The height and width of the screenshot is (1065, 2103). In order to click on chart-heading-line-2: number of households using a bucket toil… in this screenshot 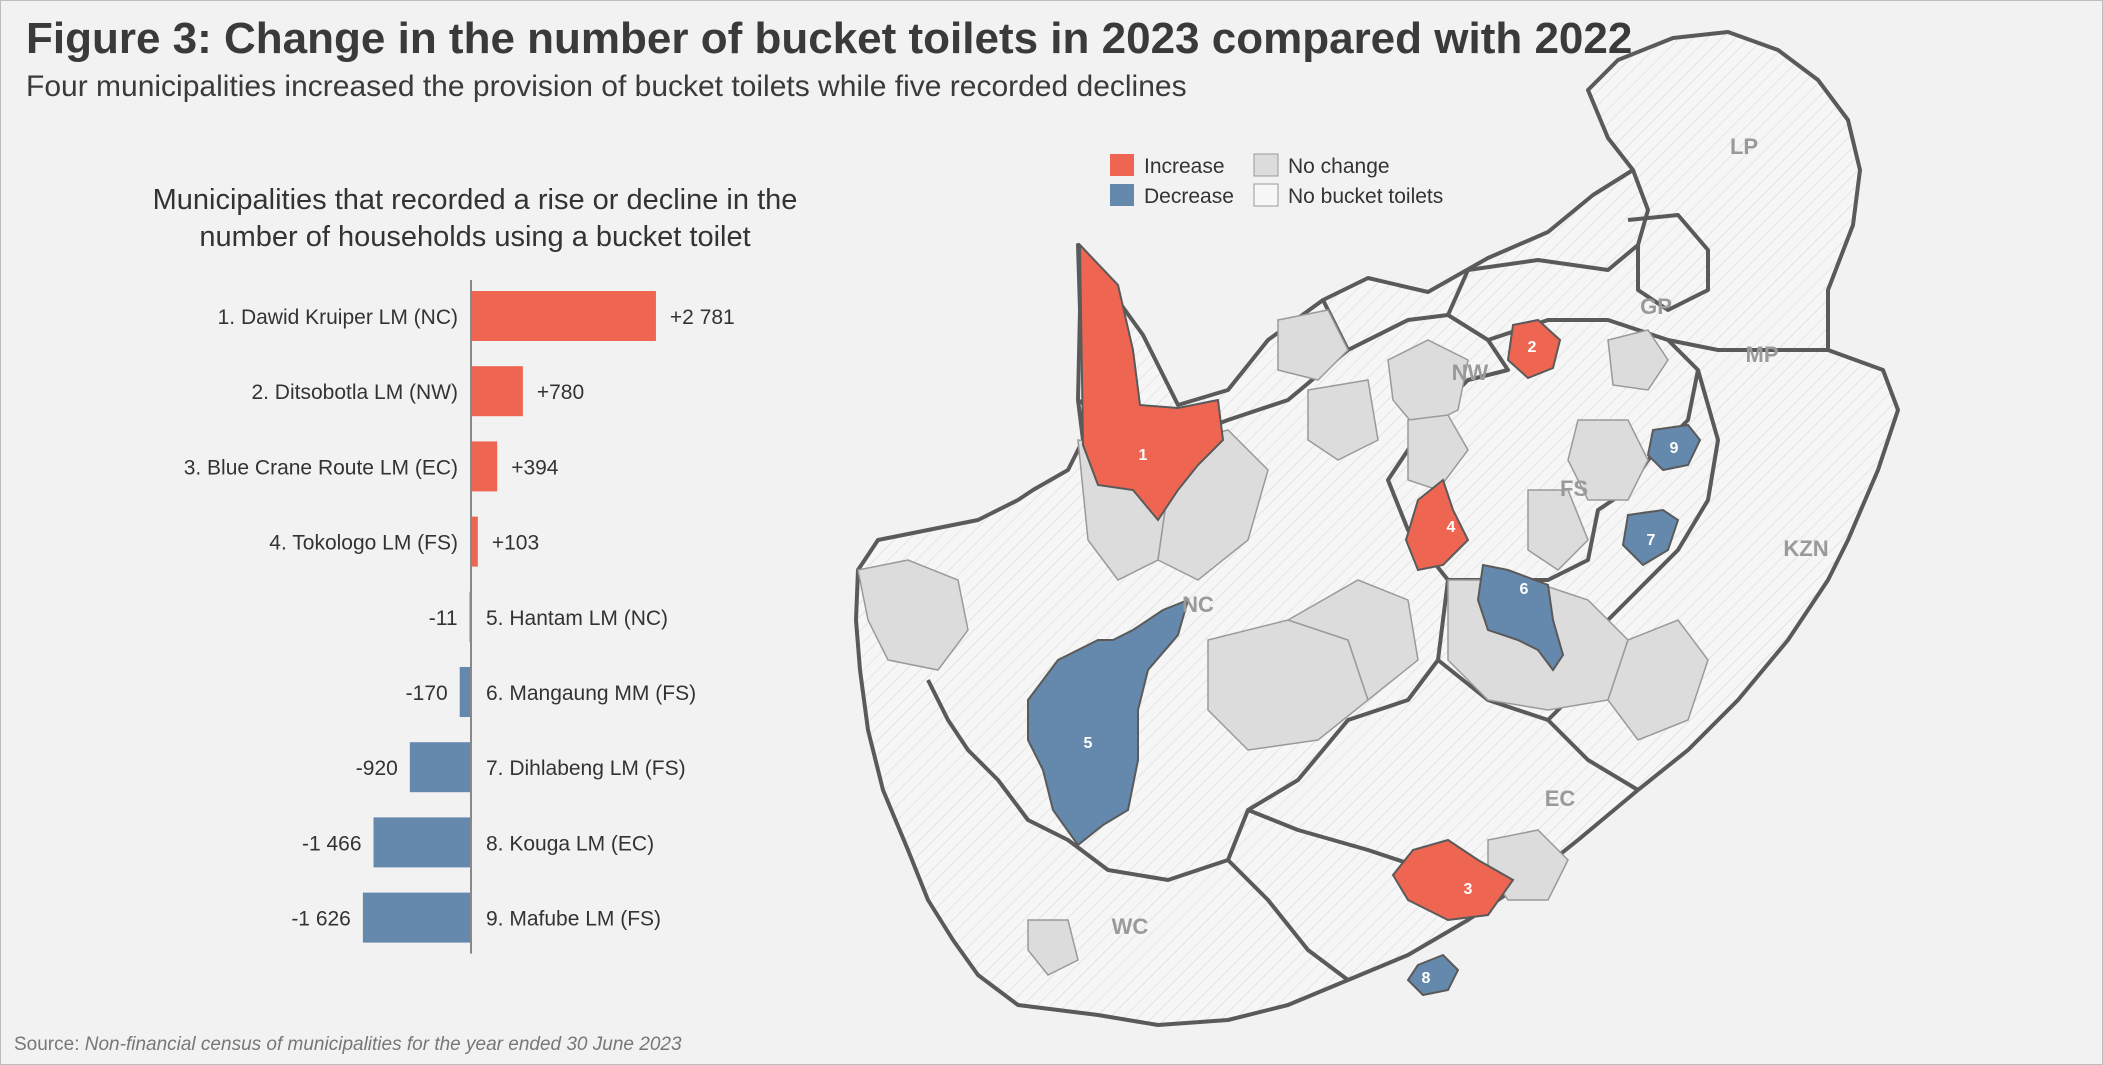, I will do `click(475, 237)`.